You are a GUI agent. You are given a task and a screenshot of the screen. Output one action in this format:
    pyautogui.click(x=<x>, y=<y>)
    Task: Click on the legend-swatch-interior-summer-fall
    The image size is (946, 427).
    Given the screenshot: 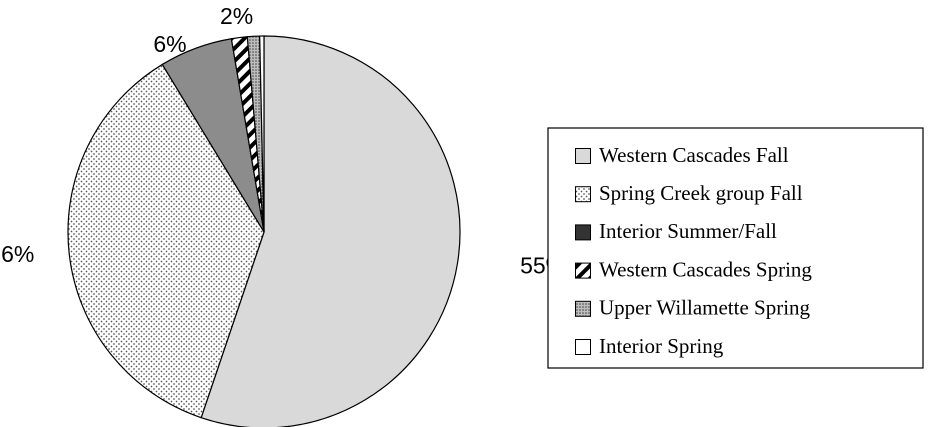 What is the action you would take?
    pyautogui.click(x=583, y=232)
    